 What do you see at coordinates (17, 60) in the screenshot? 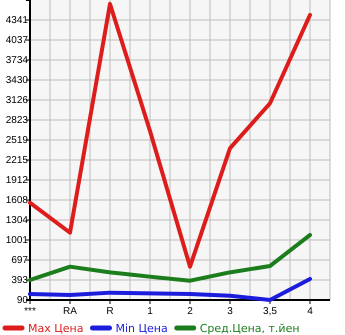
I see `y-tick-label: 3734` at bounding box center [17, 60].